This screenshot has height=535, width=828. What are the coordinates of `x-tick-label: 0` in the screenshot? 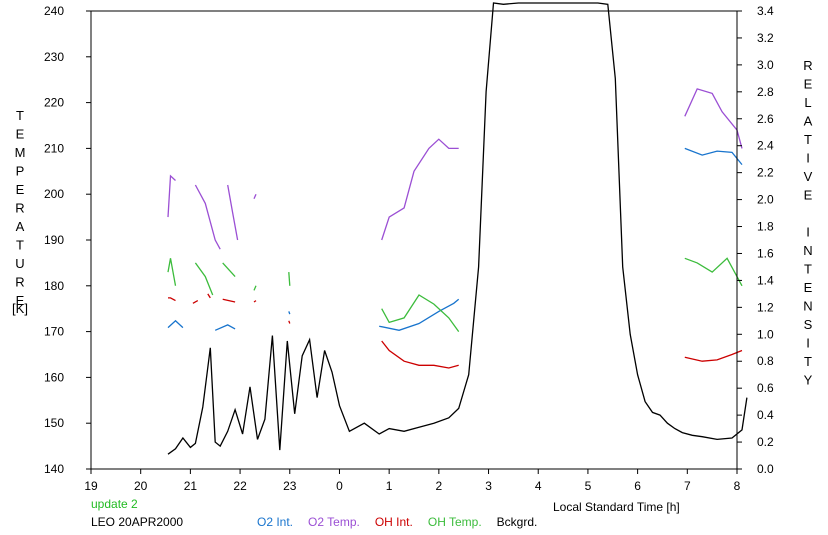 It's located at (339, 486).